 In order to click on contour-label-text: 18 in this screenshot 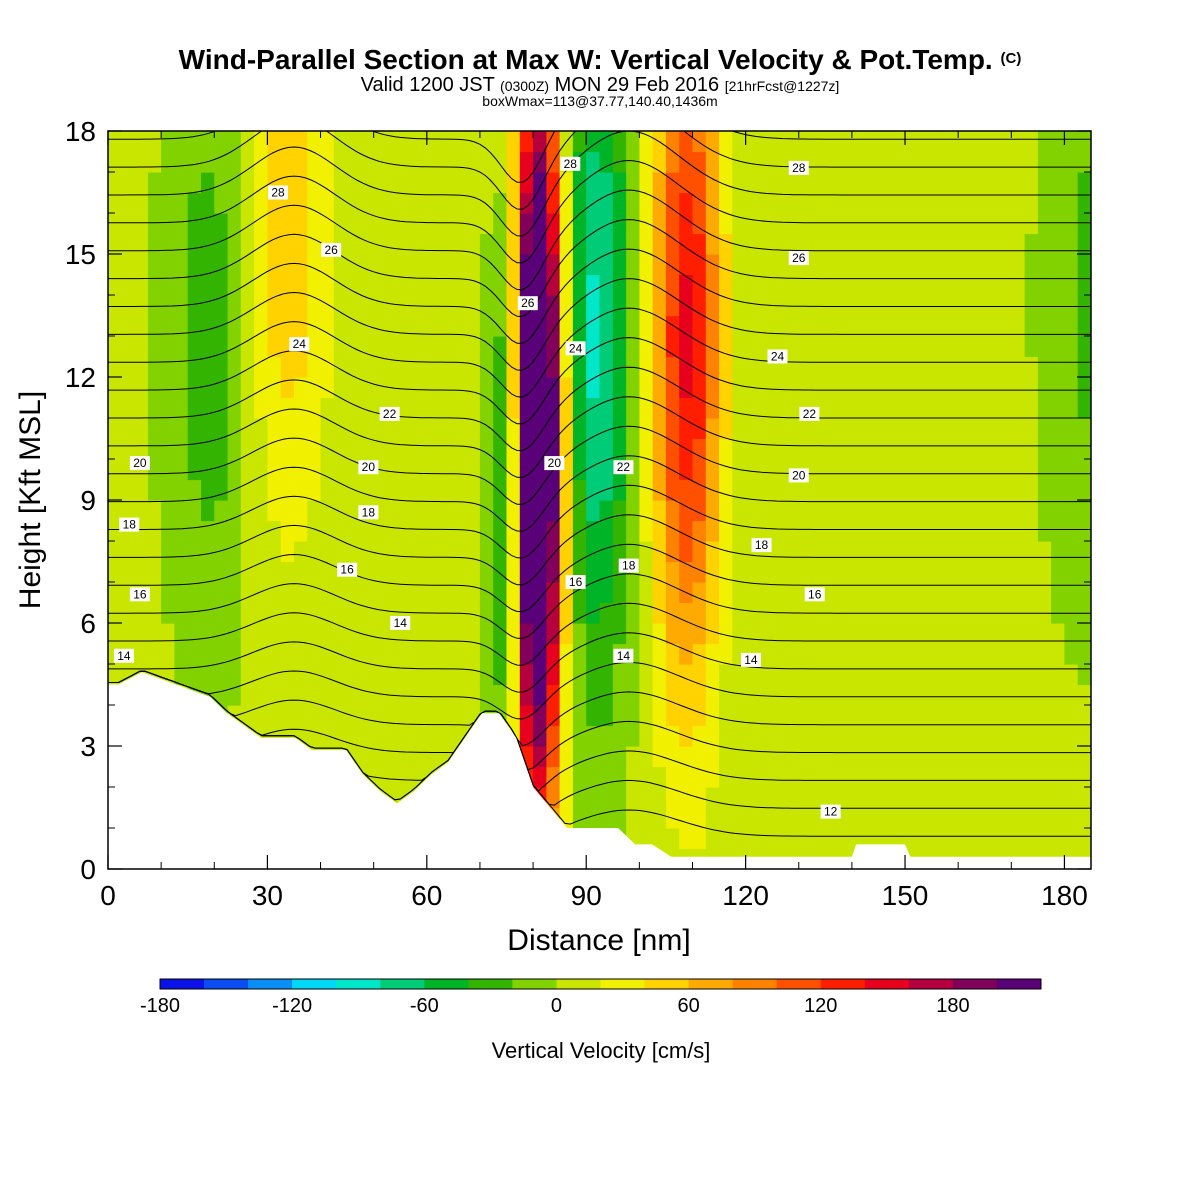, I will do `click(369, 512)`.